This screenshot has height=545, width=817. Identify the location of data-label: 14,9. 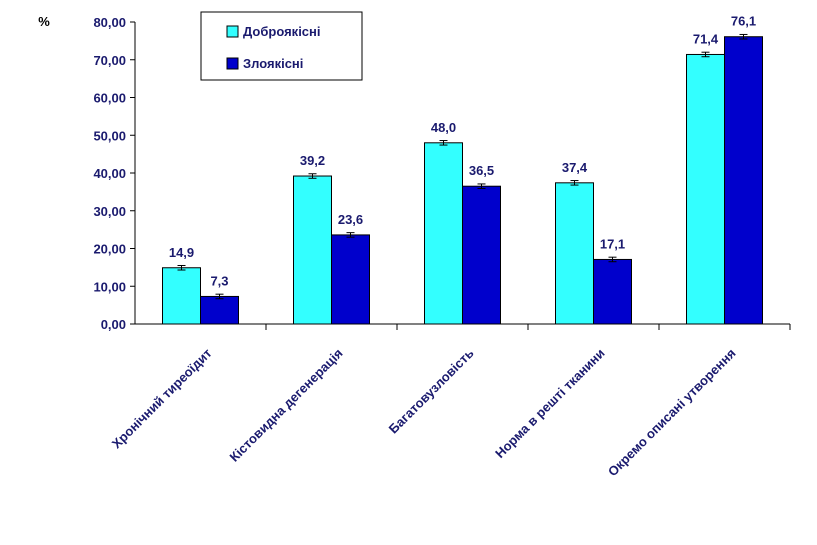
(181, 252).